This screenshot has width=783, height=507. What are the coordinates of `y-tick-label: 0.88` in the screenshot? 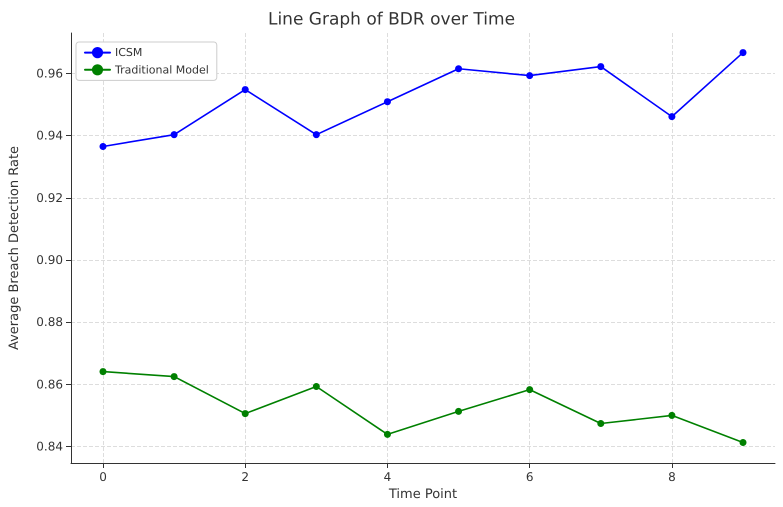 It's located at (49, 322).